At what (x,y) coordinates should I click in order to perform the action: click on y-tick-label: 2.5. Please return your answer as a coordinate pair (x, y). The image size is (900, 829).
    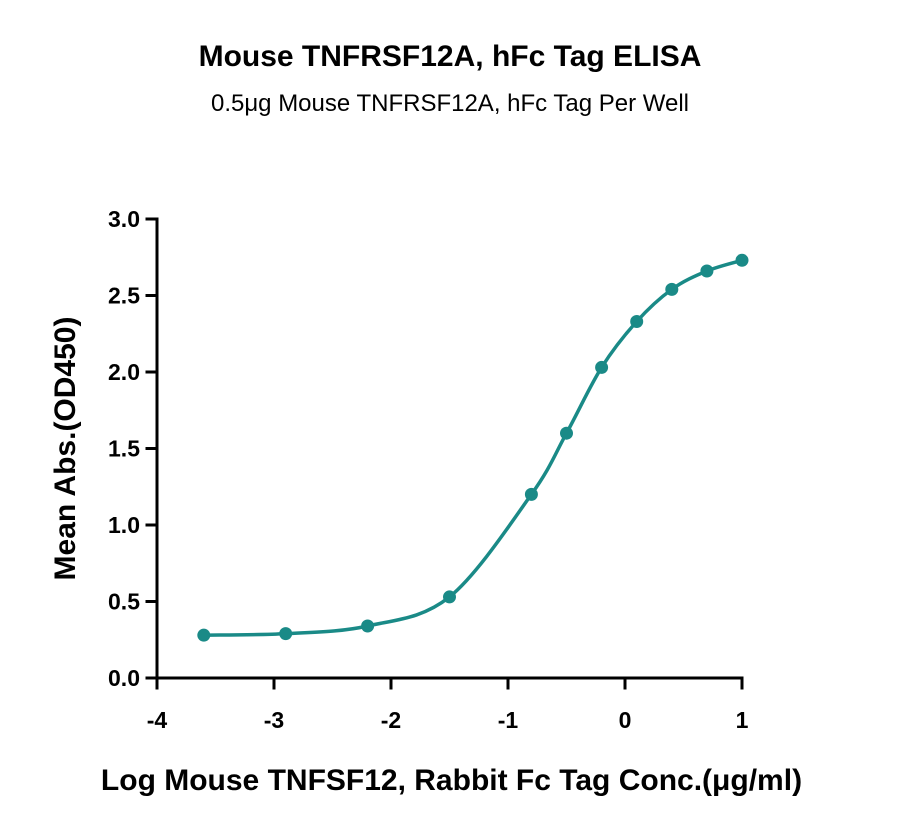
    Looking at the image, I should click on (124, 296).